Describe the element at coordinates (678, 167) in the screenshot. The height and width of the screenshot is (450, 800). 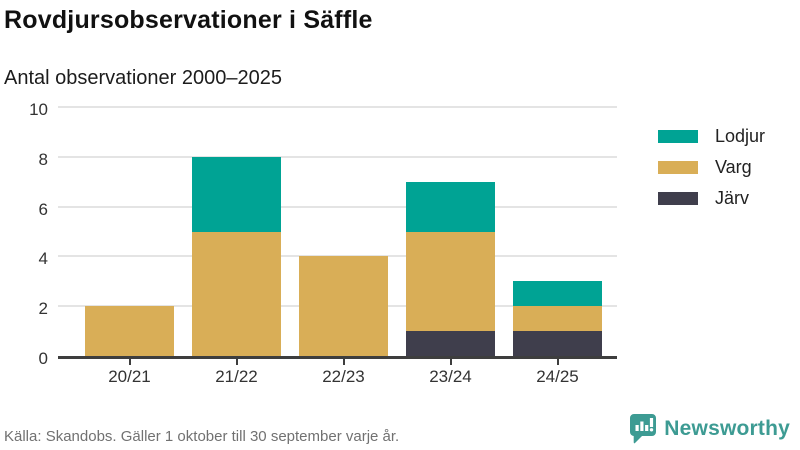
I see `legend-swatch-varg` at that location.